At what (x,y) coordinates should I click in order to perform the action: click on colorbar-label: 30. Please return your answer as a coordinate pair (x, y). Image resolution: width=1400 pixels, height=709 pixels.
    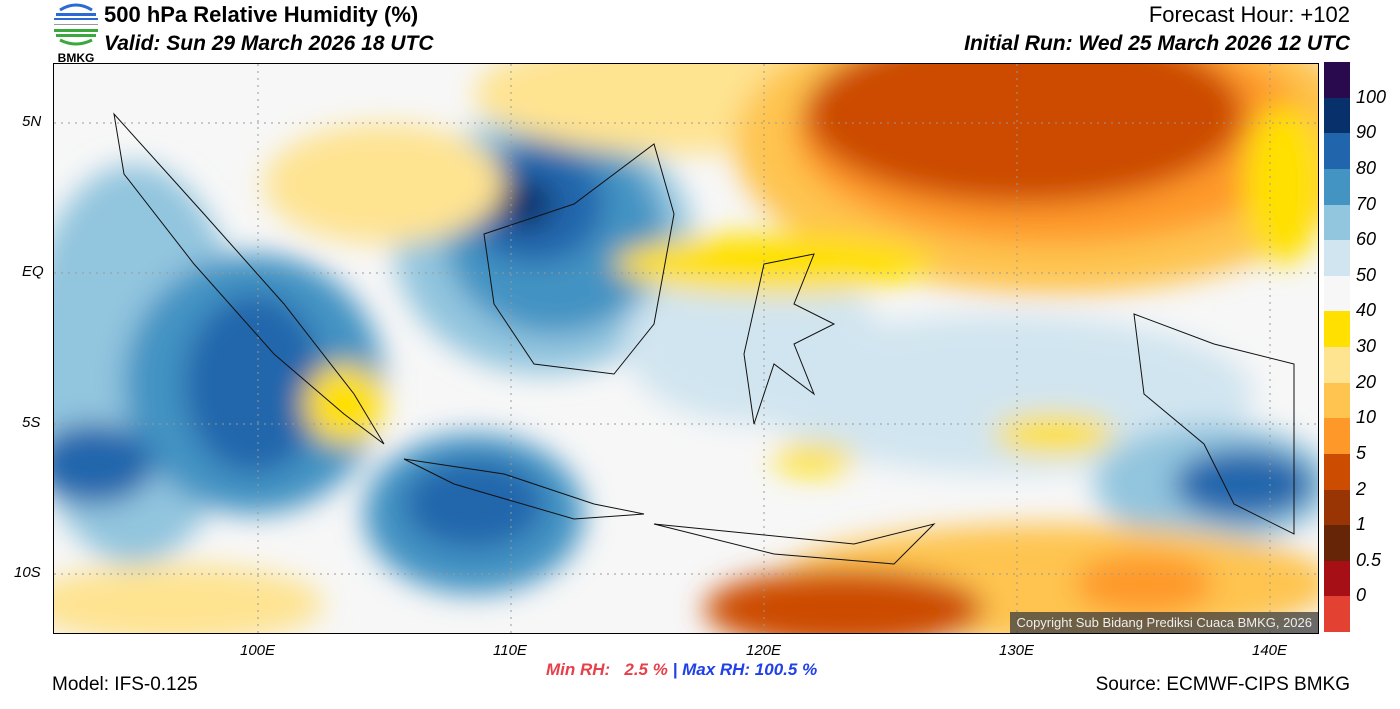
    Looking at the image, I should click on (1366, 346).